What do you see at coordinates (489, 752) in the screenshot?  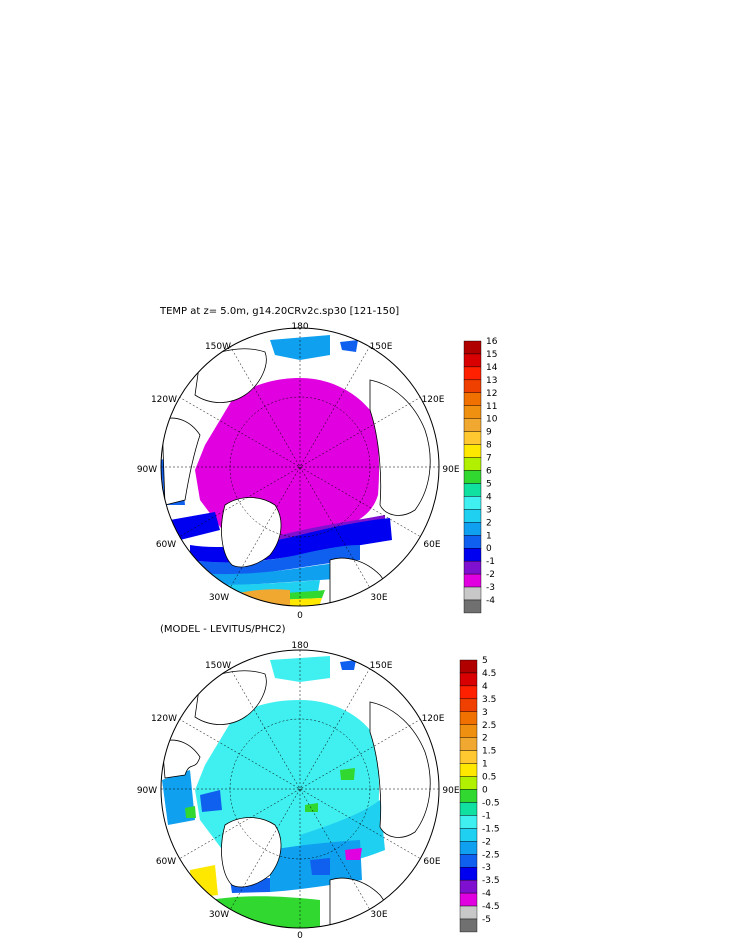 I see `colorbar-label: 1.5` at bounding box center [489, 752].